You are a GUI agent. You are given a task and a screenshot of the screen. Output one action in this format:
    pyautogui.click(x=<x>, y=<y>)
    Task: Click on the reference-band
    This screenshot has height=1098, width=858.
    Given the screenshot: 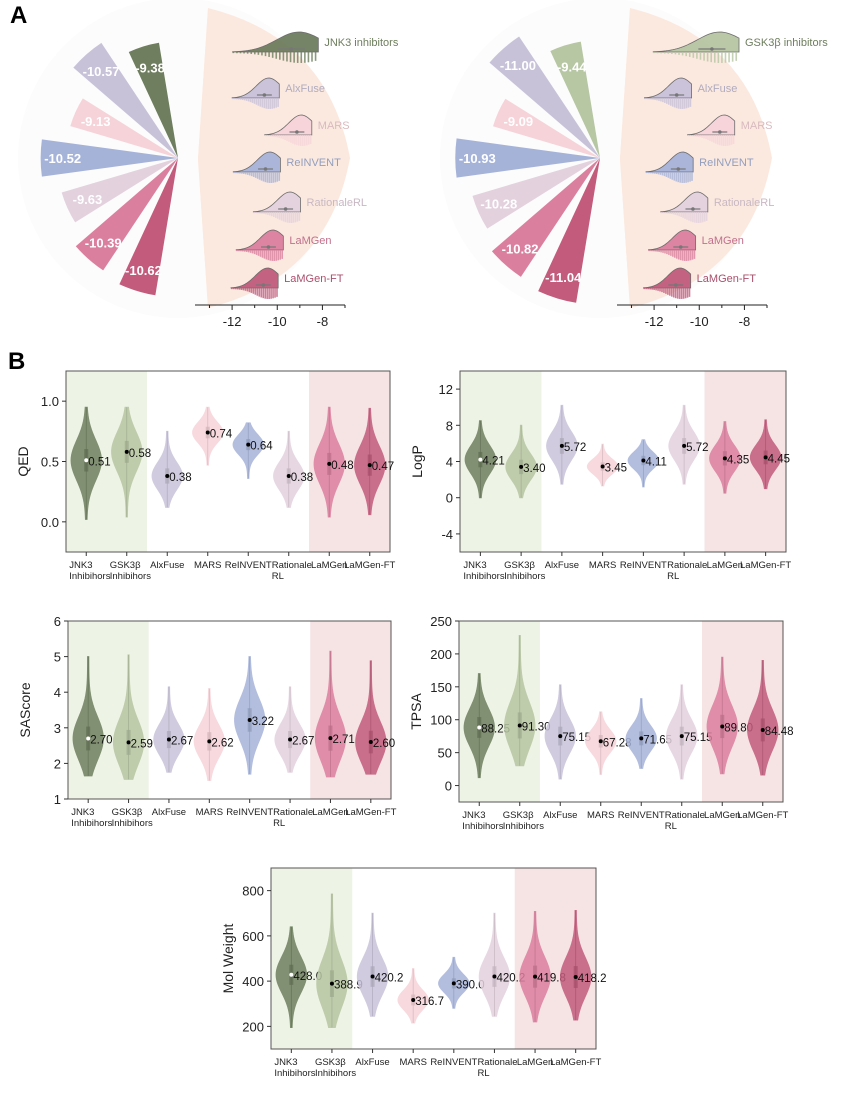 What is the action you would take?
    pyautogui.click(x=108, y=710)
    